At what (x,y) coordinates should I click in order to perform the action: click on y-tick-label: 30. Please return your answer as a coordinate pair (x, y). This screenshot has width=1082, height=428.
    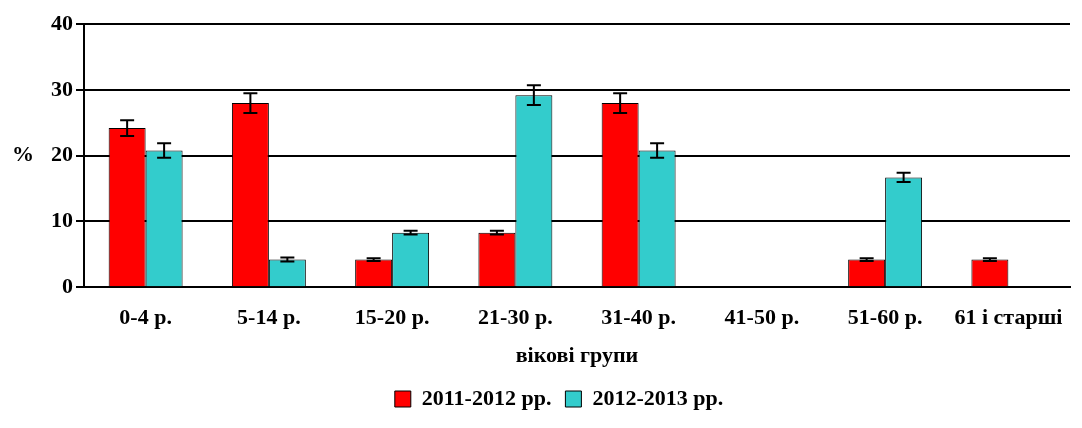
    Looking at the image, I should click on (62, 88).